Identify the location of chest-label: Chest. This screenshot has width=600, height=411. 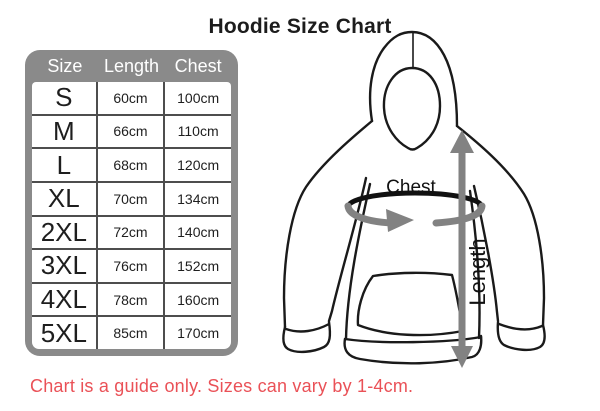
(411, 187).